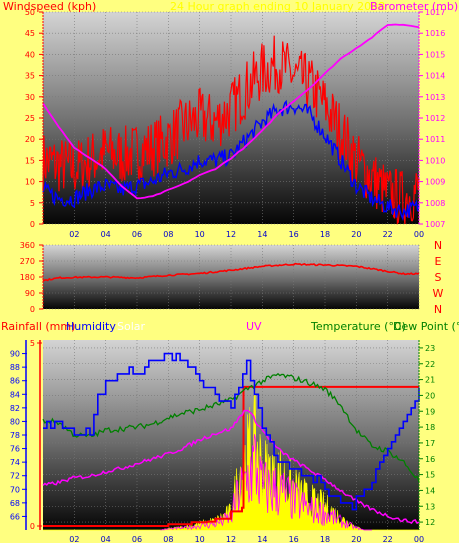 Image resolution: width=459 pixels, height=543 pixels. Describe the element at coordinates (430, 395) in the screenshot. I see `temp-tick-label: 20` at that location.